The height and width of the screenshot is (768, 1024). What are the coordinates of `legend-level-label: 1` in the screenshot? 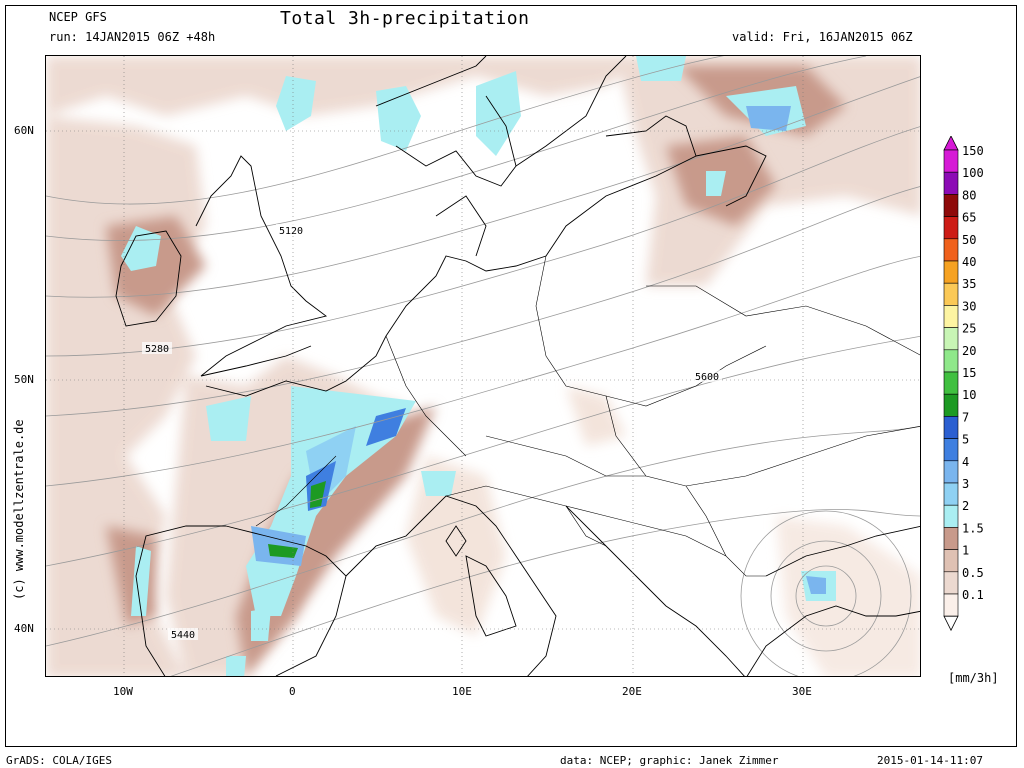 It's located at (965, 551).